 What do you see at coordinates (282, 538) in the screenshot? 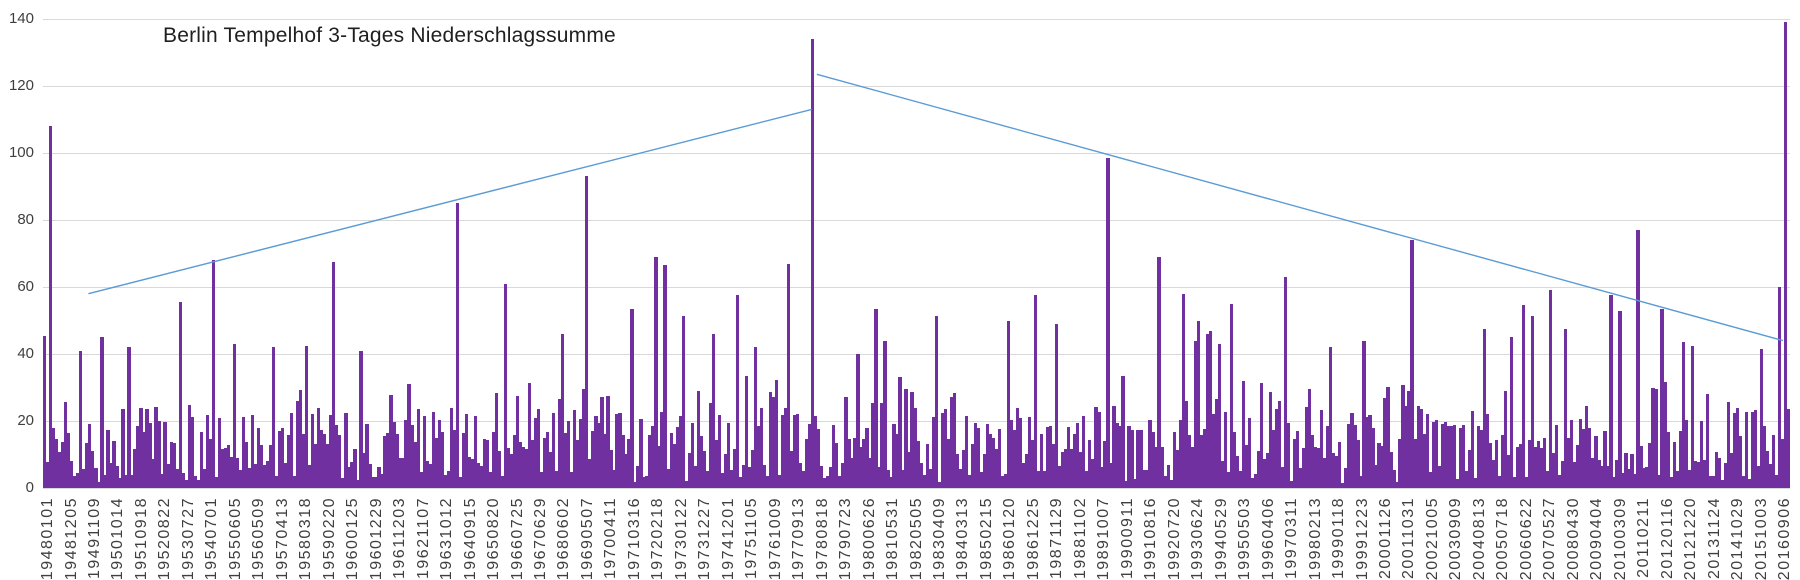
I see `x-tick-label: 19570413` at bounding box center [282, 538].